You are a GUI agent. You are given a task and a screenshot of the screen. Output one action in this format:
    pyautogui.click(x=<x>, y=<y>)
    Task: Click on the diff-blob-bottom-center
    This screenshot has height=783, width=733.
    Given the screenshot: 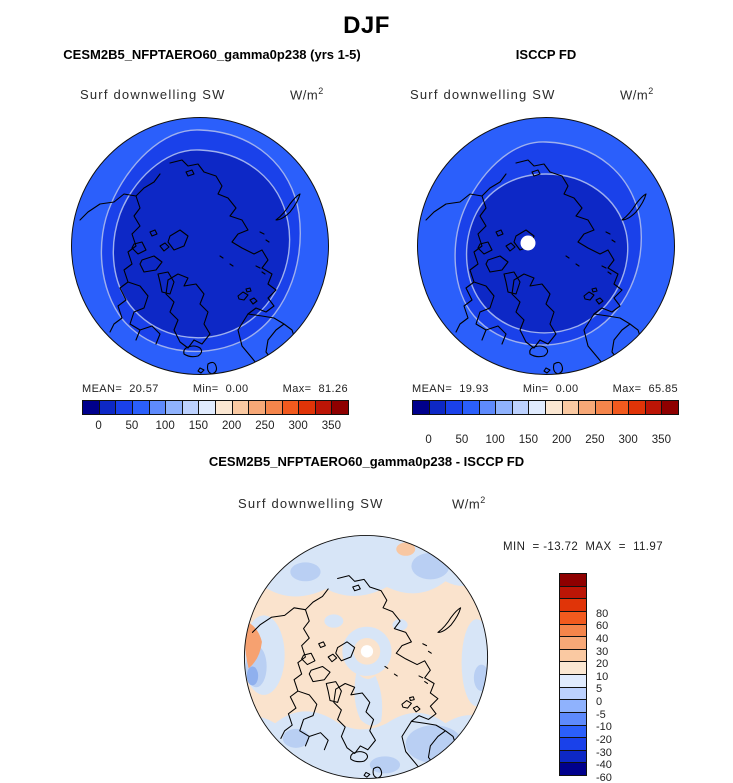 What is the action you would take?
    pyautogui.click(x=385, y=765)
    